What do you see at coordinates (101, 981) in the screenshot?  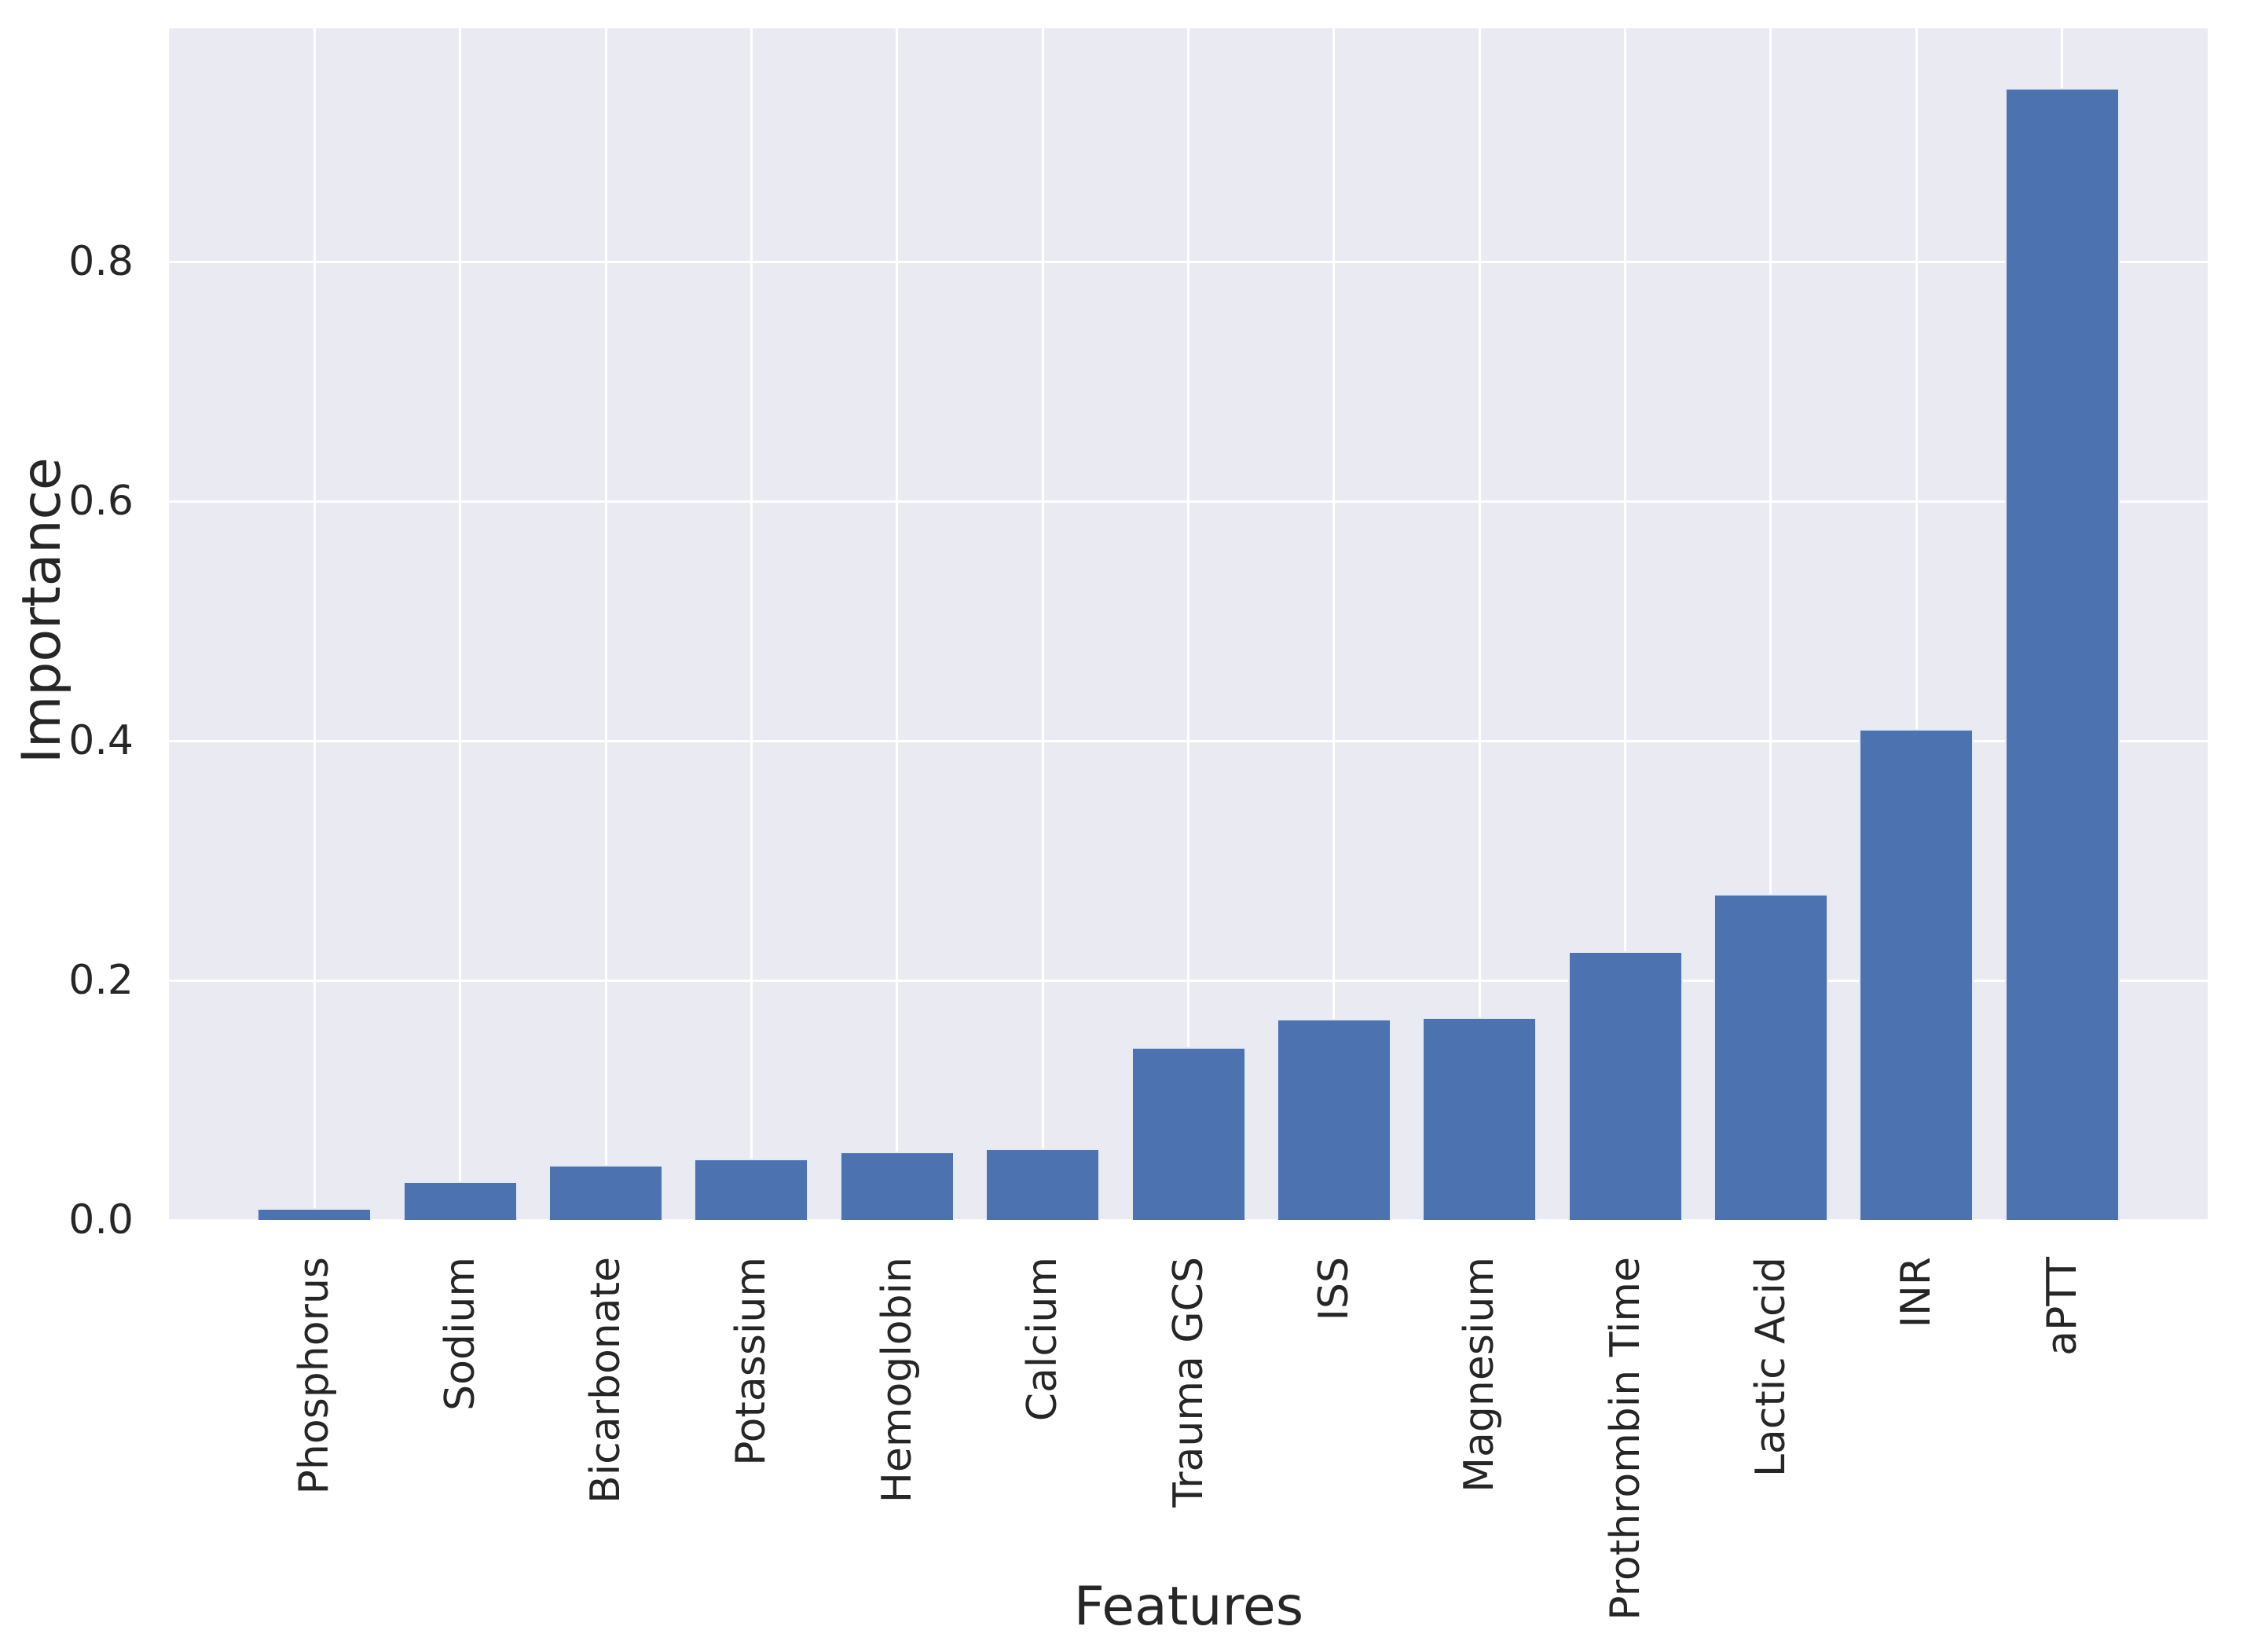 I see `y-tick-label: 0.2` at bounding box center [101, 981].